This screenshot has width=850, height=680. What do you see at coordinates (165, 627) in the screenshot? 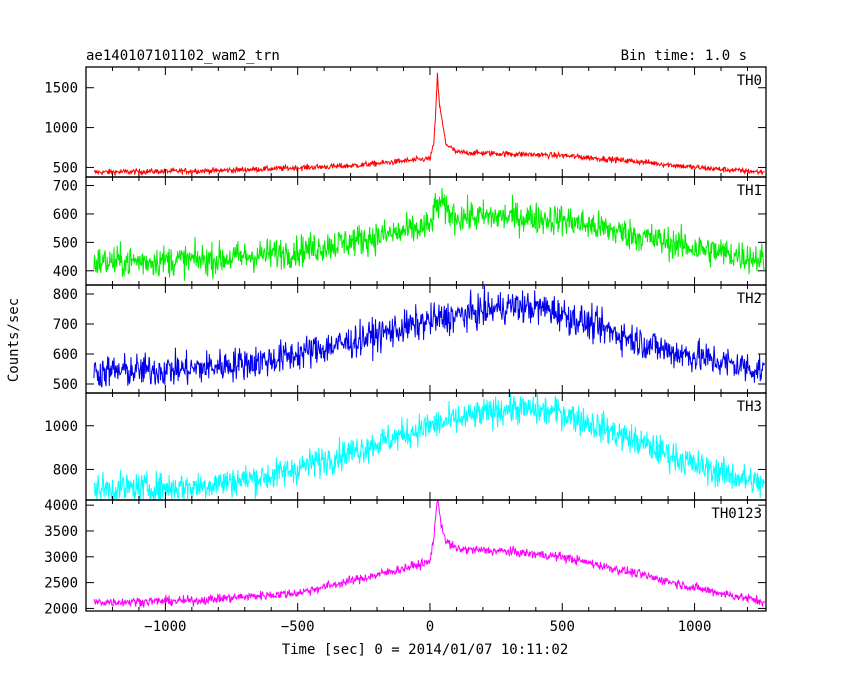
I see `x-tick-label: −1000` at bounding box center [165, 627].